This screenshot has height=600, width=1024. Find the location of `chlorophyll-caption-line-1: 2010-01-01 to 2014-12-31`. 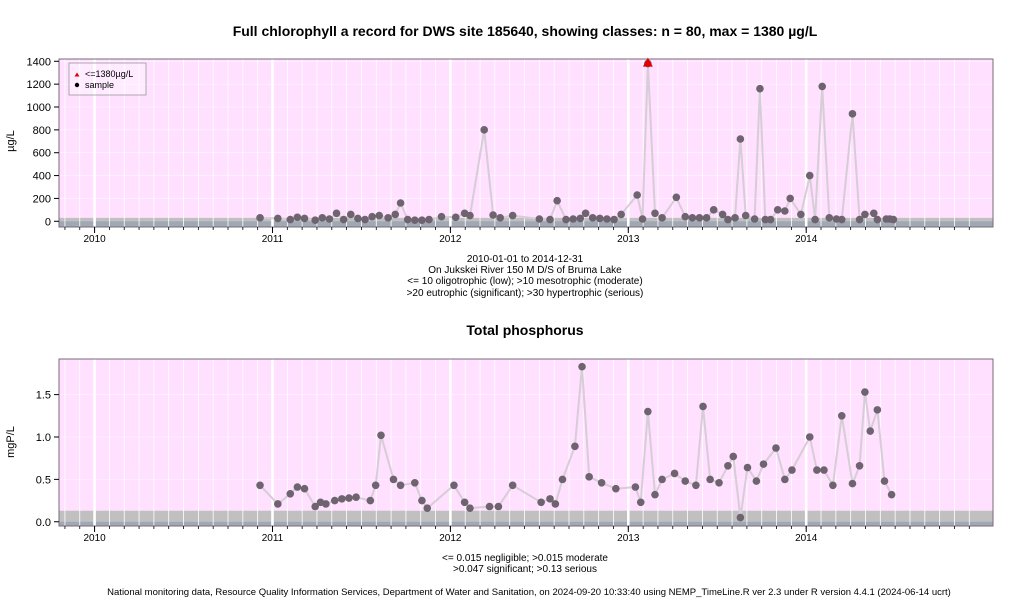

chlorophyll-caption-line-1: 2010-01-01 to 2014-12-31 is located at coordinates (525, 259).